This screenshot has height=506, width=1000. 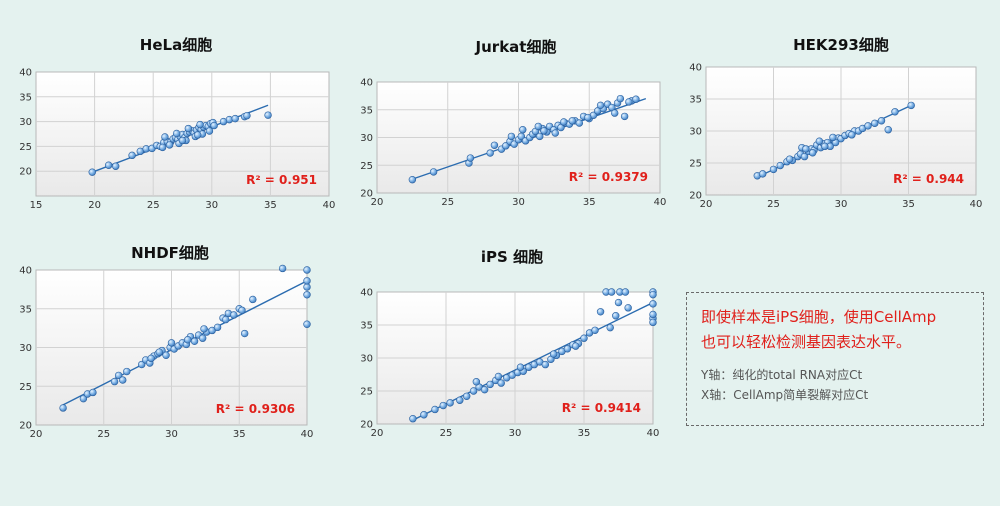 I want to click on chart-title: NHDF细胞, so click(x=170, y=253).